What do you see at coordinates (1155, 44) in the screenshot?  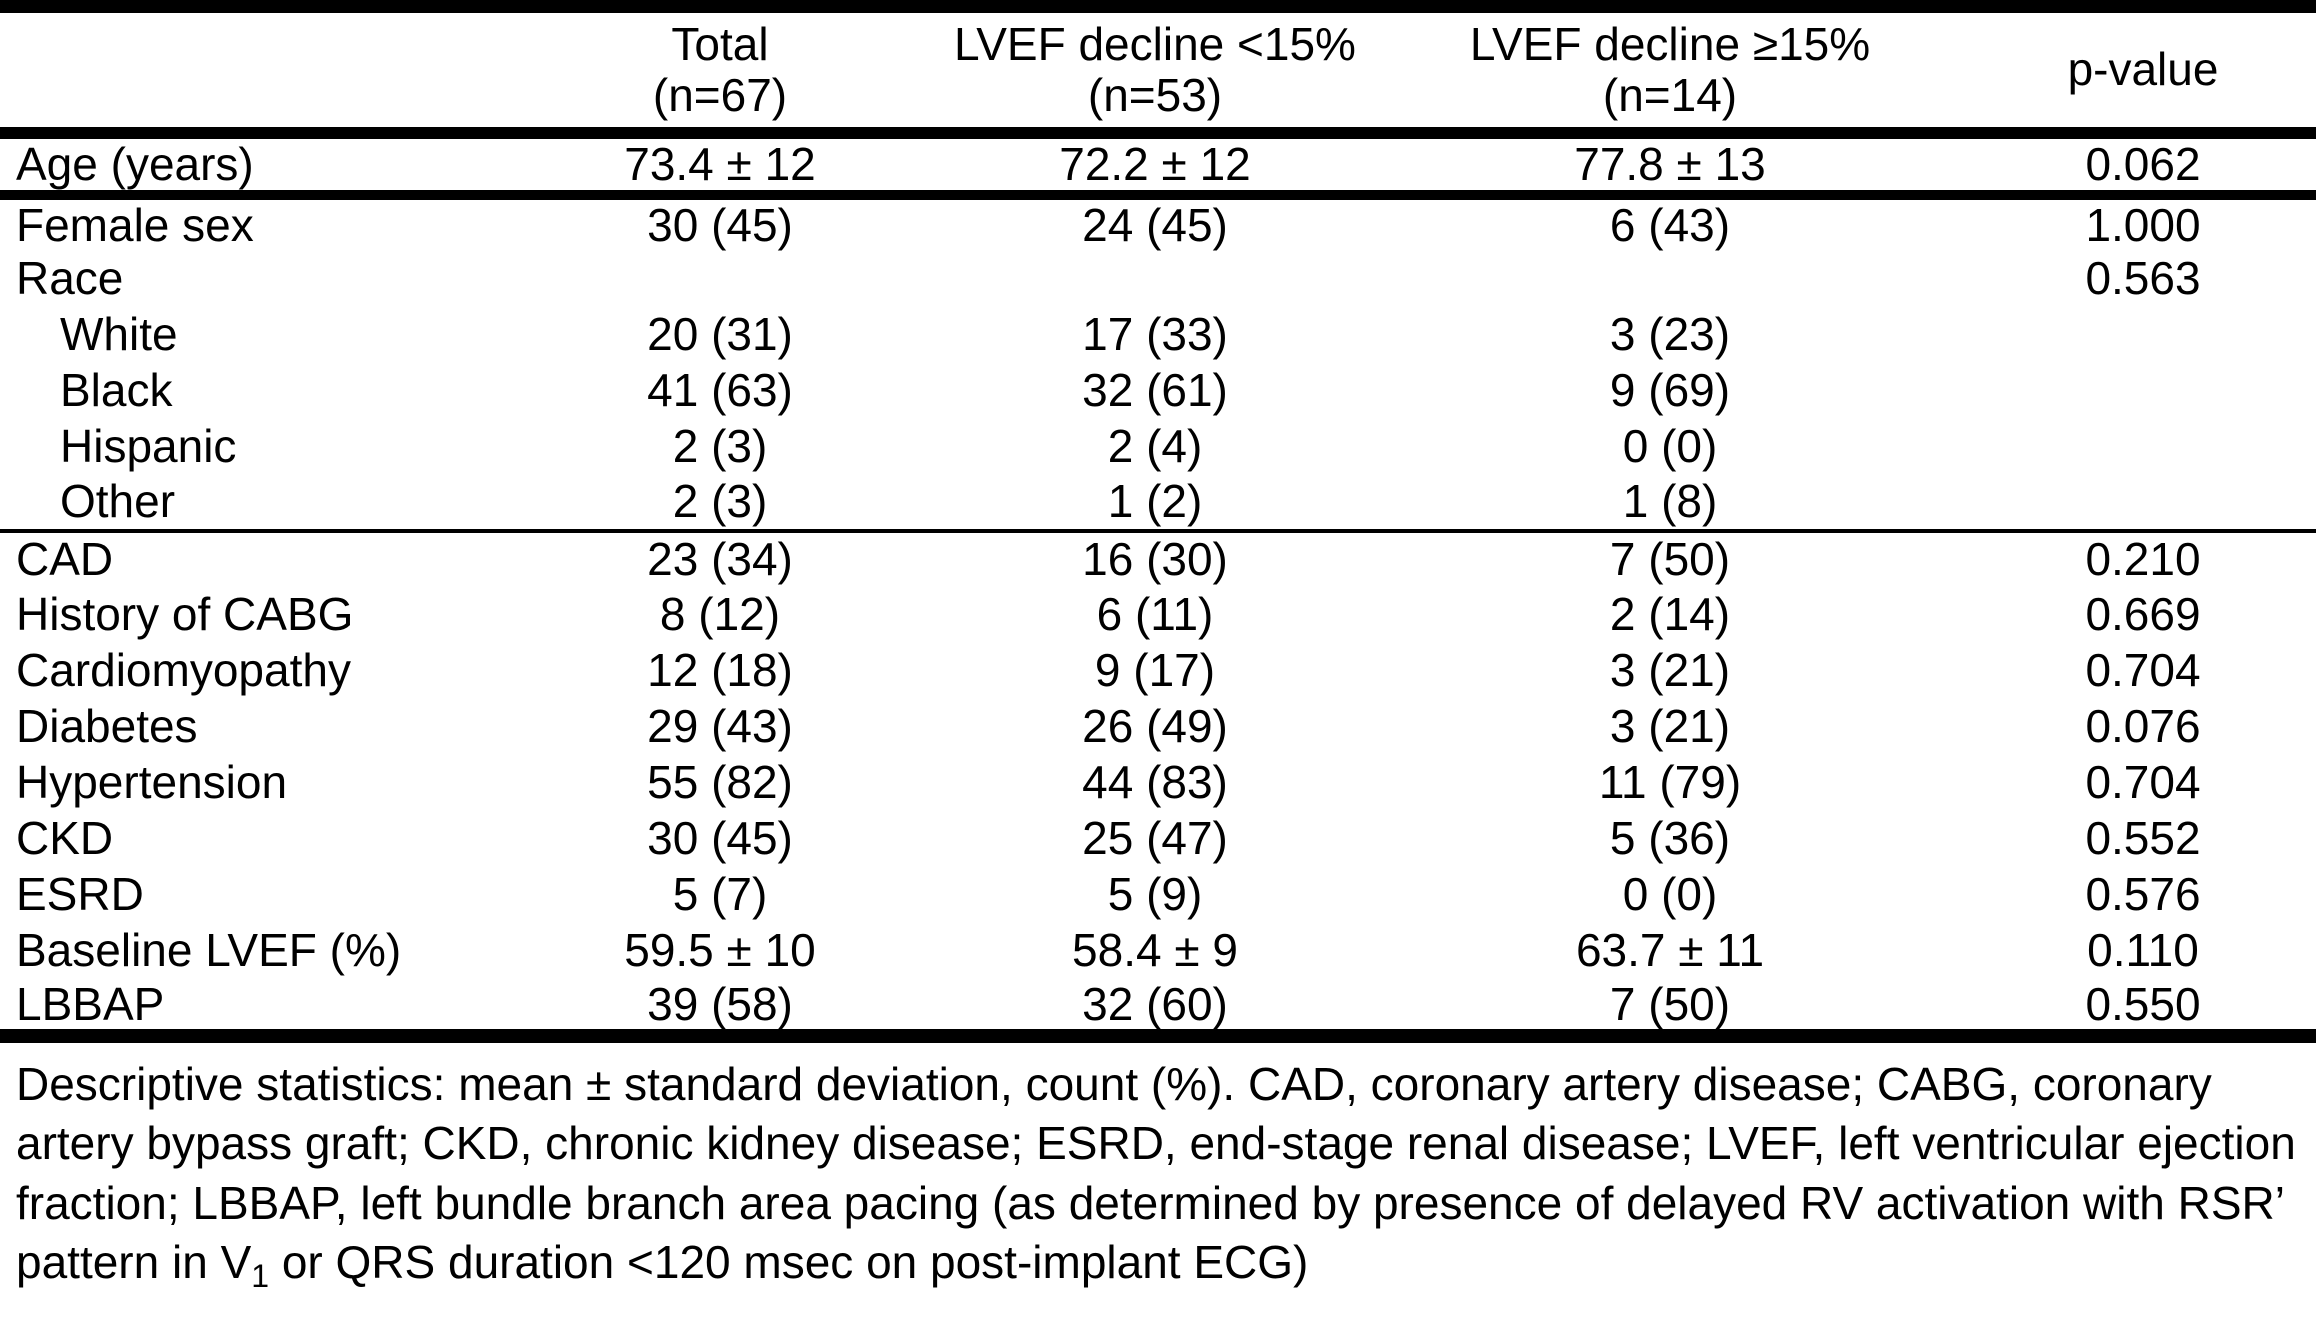 I see `header-line: LVEF decline <15%` at bounding box center [1155, 44].